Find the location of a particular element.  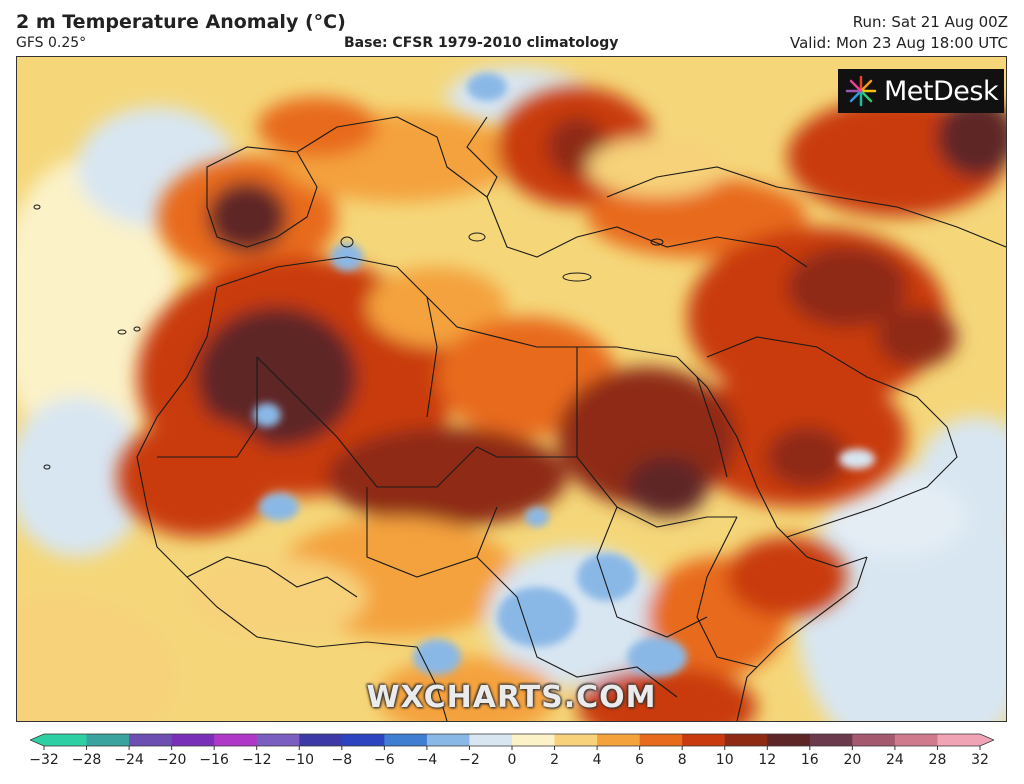

base-climatology-label: Base: CFSR 1979-2010 climatology is located at coordinates (481, 43).